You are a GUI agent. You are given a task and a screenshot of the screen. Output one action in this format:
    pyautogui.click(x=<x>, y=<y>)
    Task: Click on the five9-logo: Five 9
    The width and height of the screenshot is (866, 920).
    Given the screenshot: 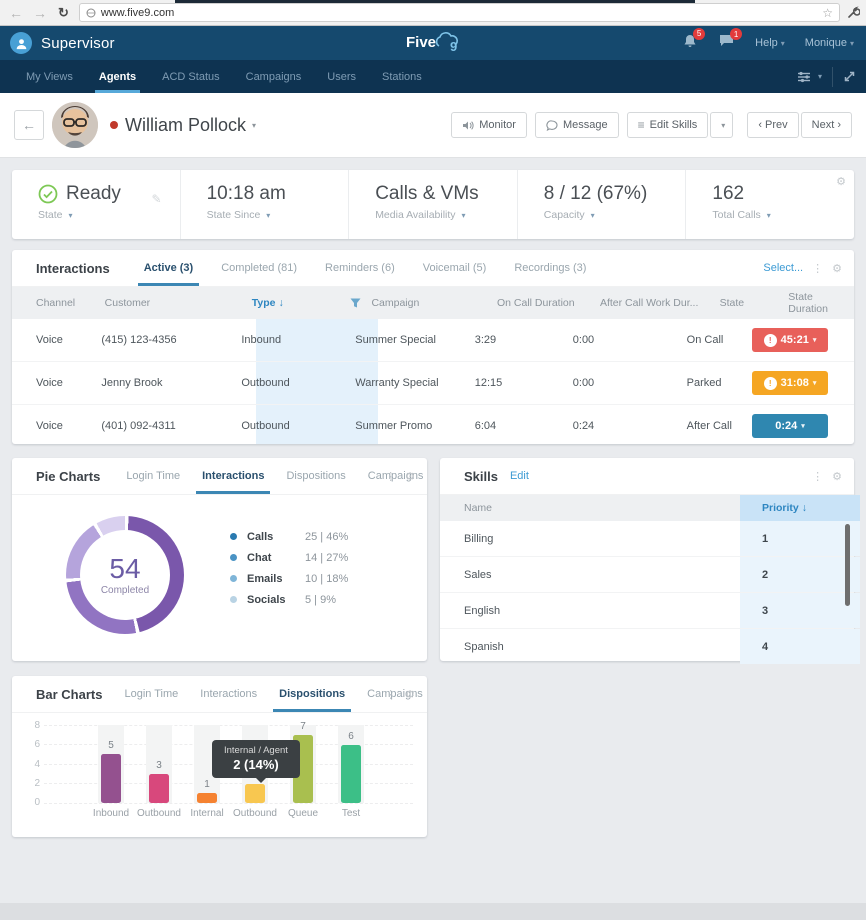 What is the action you would take?
    pyautogui.click(x=433, y=42)
    